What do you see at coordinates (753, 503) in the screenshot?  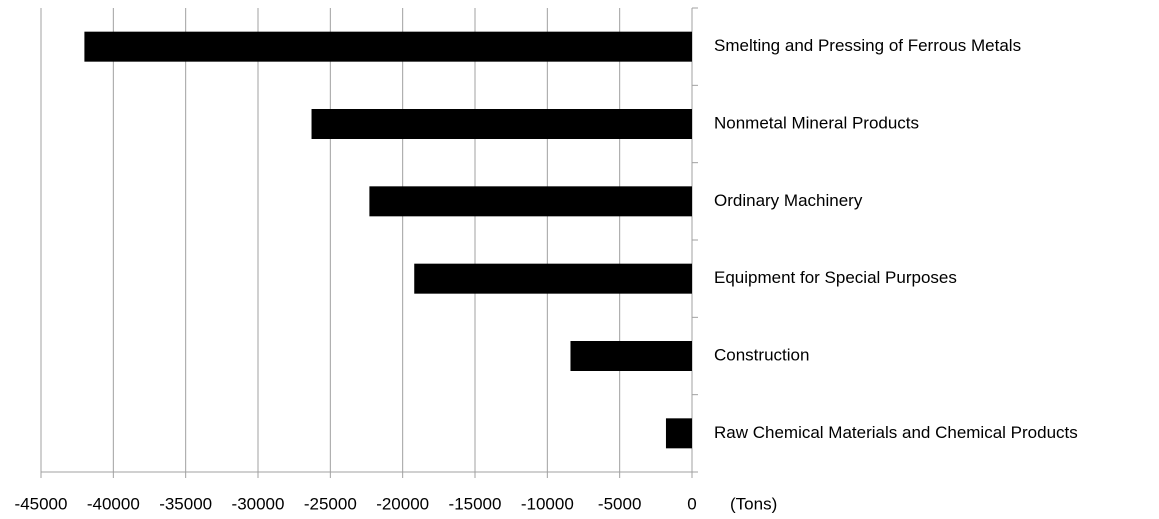 I see `x-axis-label: (Tons)` at bounding box center [753, 503].